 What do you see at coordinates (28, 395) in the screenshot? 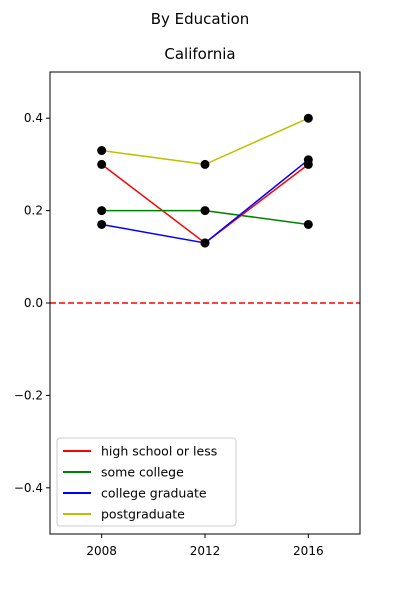
I see `y-tick-label: −0.2` at bounding box center [28, 395].